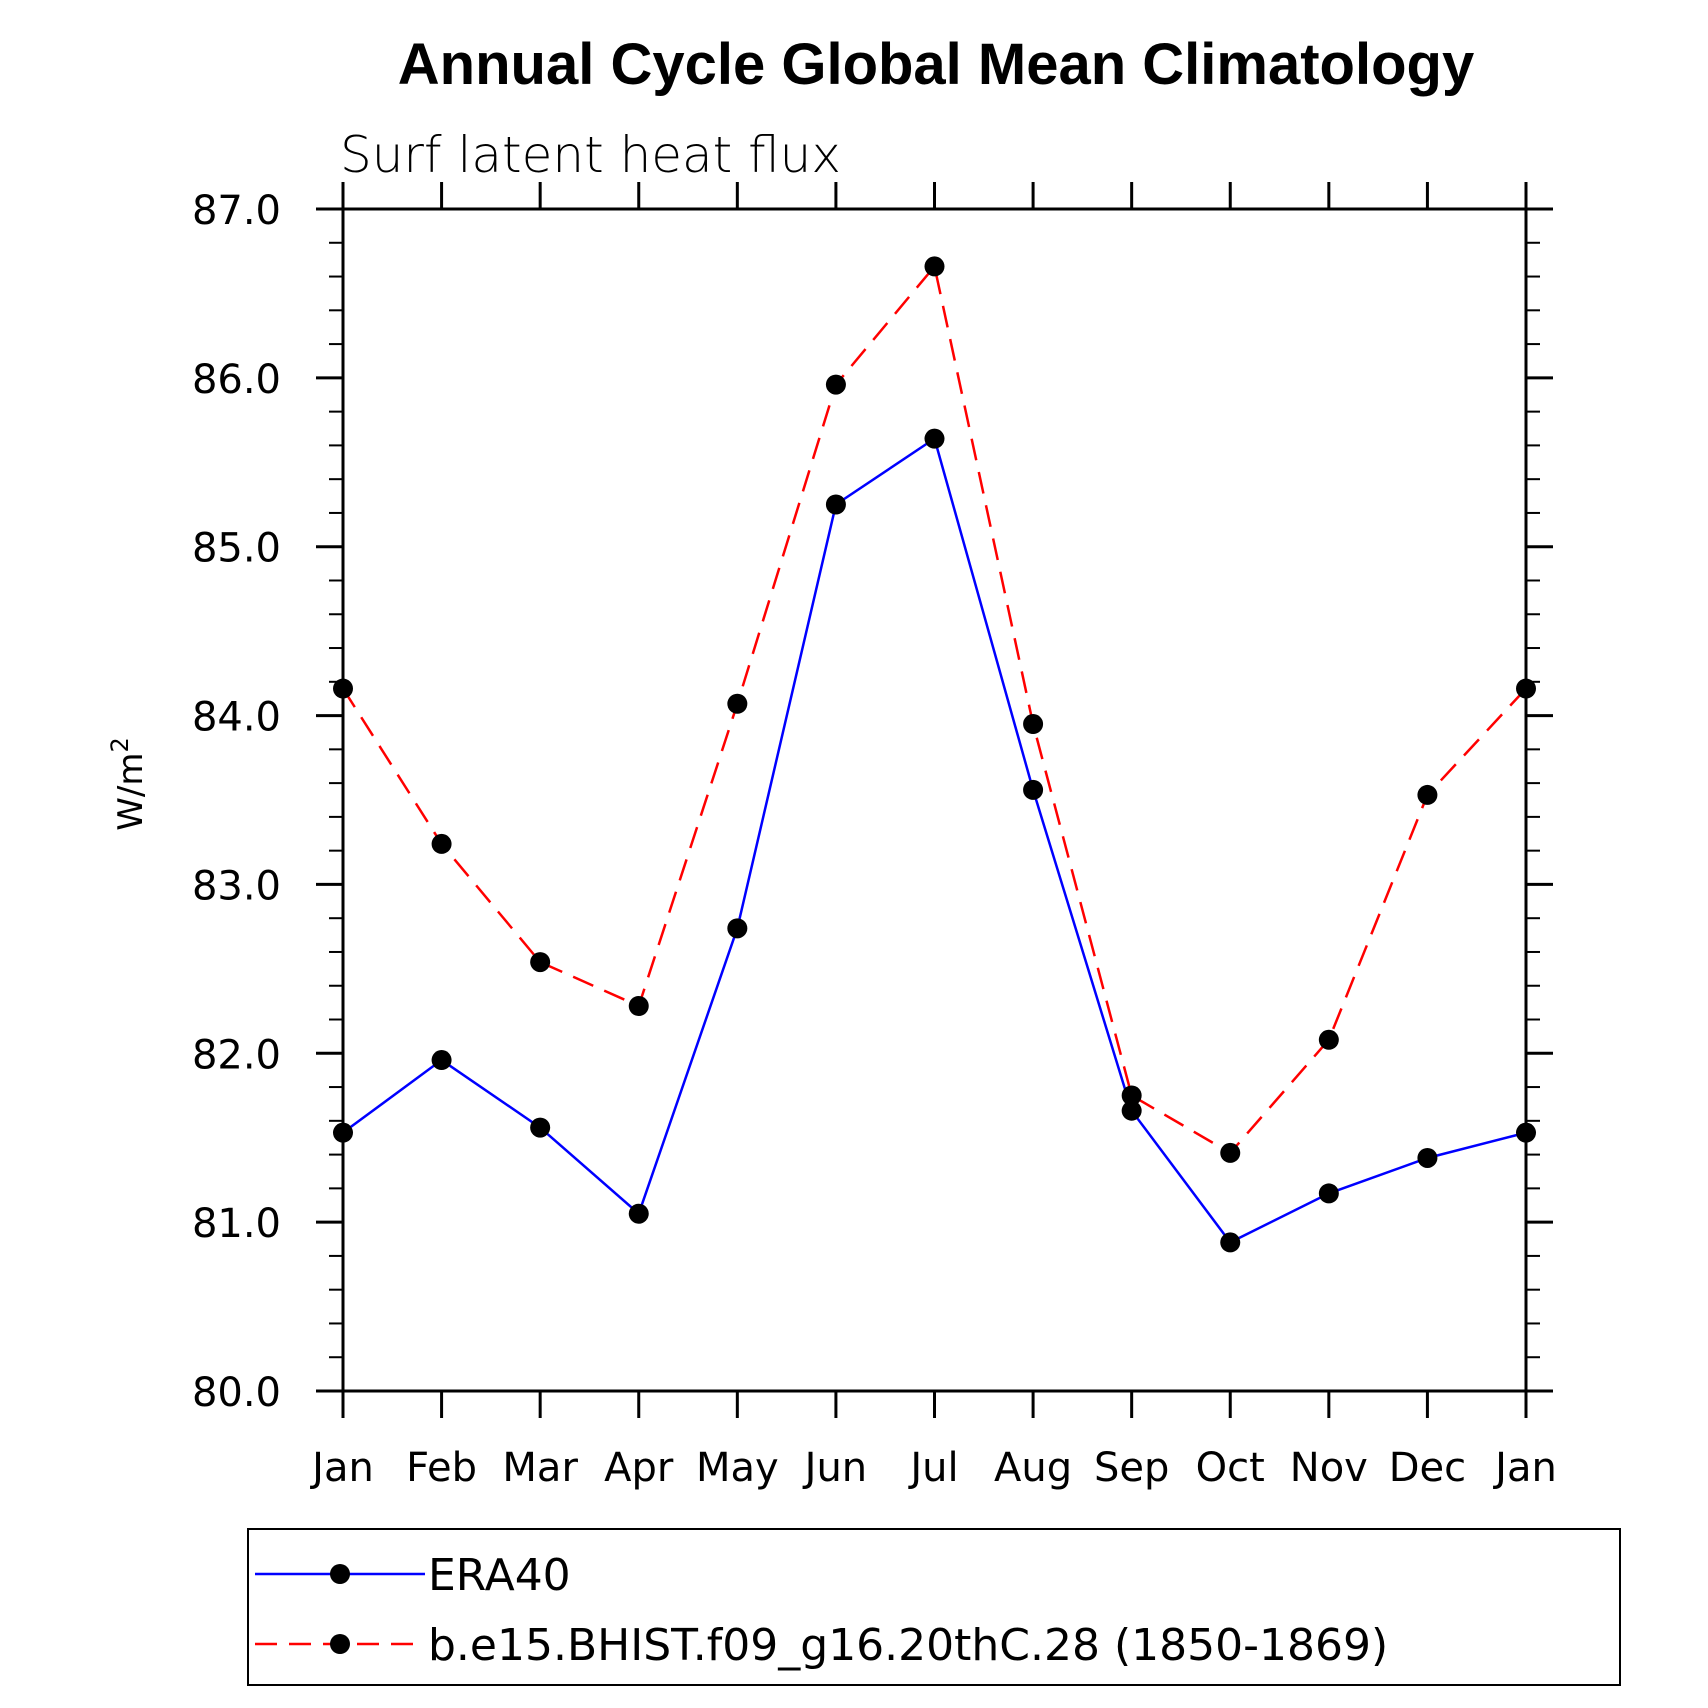  What do you see at coordinates (540, 1468) in the screenshot?
I see `x-tick-label: Mar` at bounding box center [540, 1468].